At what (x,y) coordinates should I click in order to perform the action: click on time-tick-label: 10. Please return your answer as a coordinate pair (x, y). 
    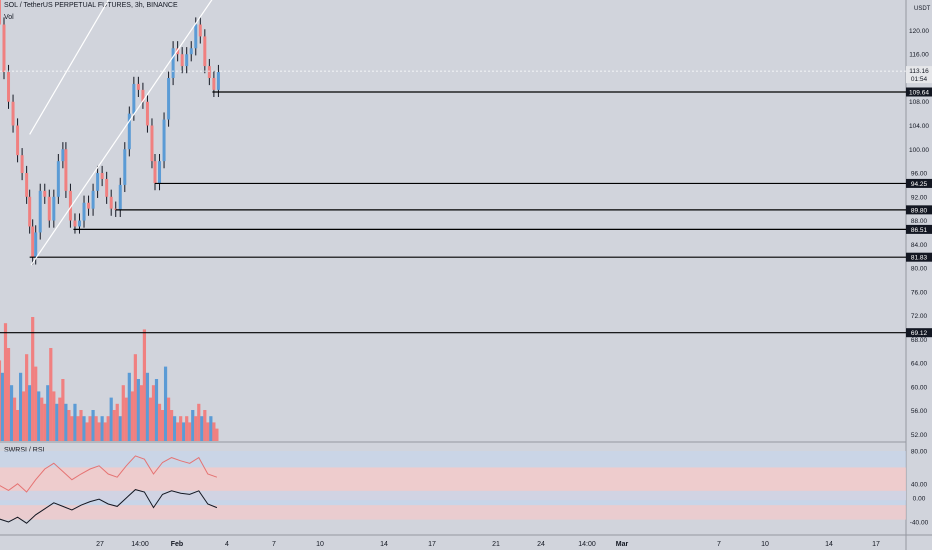
    Looking at the image, I should click on (765, 544).